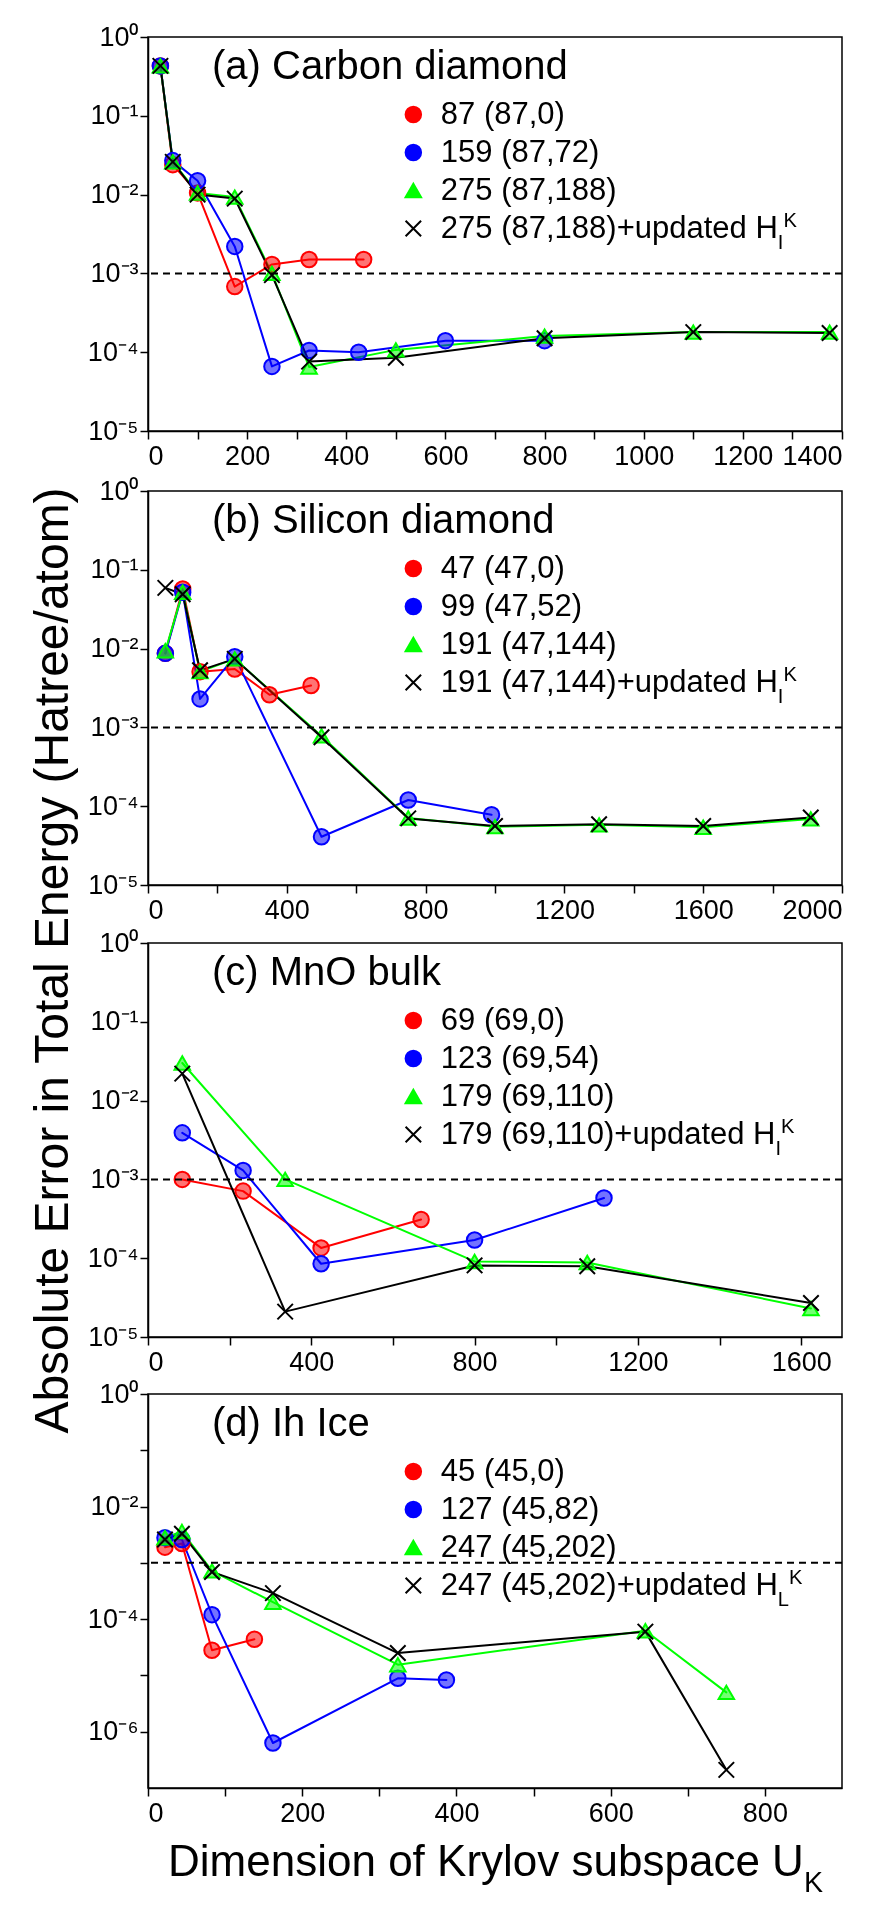 This screenshot has height=1916, width=886. I want to click on legend-label: 47 (47,0), so click(502, 567).